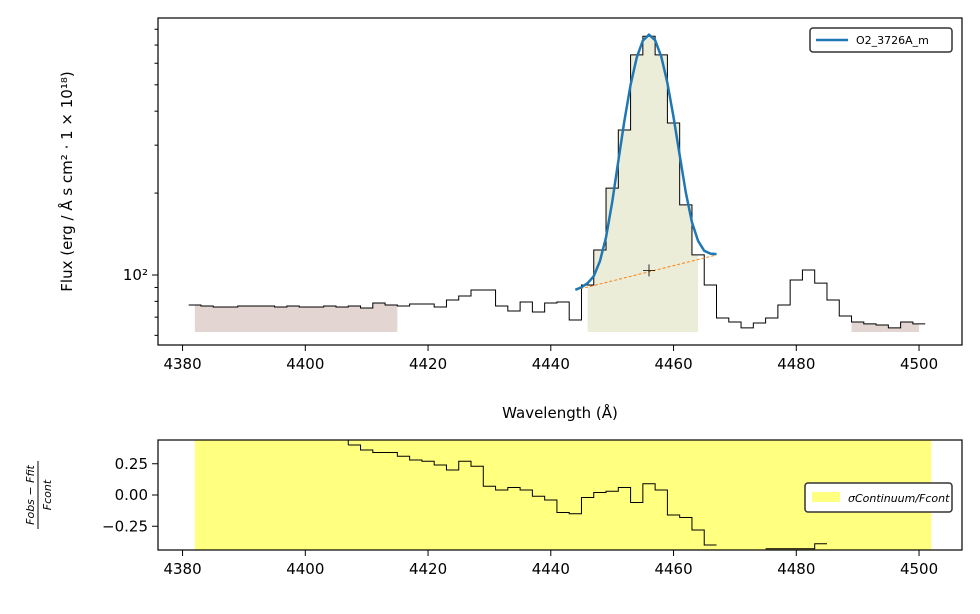 The image size is (980, 614). Describe the element at coordinates (66, 181) in the screenshot. I see `y-axis-label: Flux (erg / Å s cm² · 1 × 10¹⁸)` at that location.